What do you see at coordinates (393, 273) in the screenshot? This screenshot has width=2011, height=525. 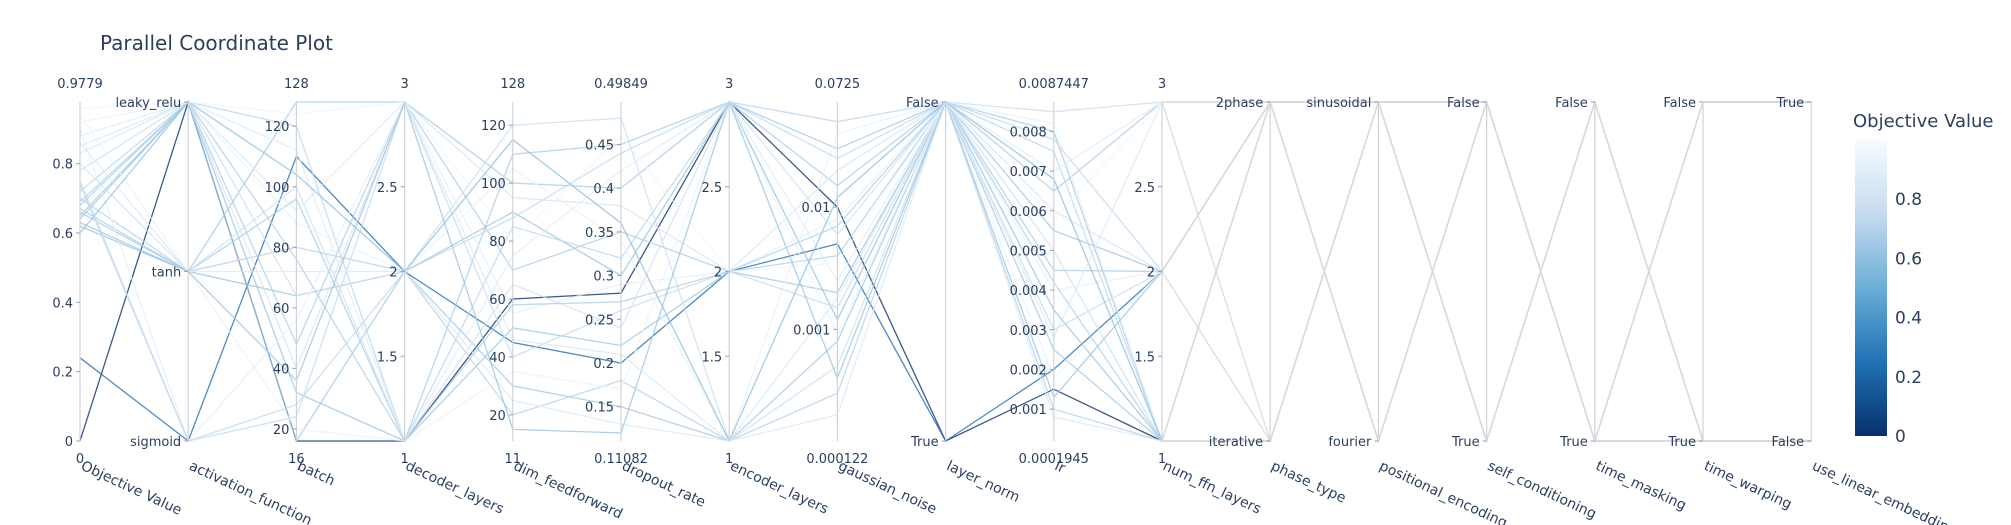 I see `tick-label: 2` at bounding box center [393, 273].